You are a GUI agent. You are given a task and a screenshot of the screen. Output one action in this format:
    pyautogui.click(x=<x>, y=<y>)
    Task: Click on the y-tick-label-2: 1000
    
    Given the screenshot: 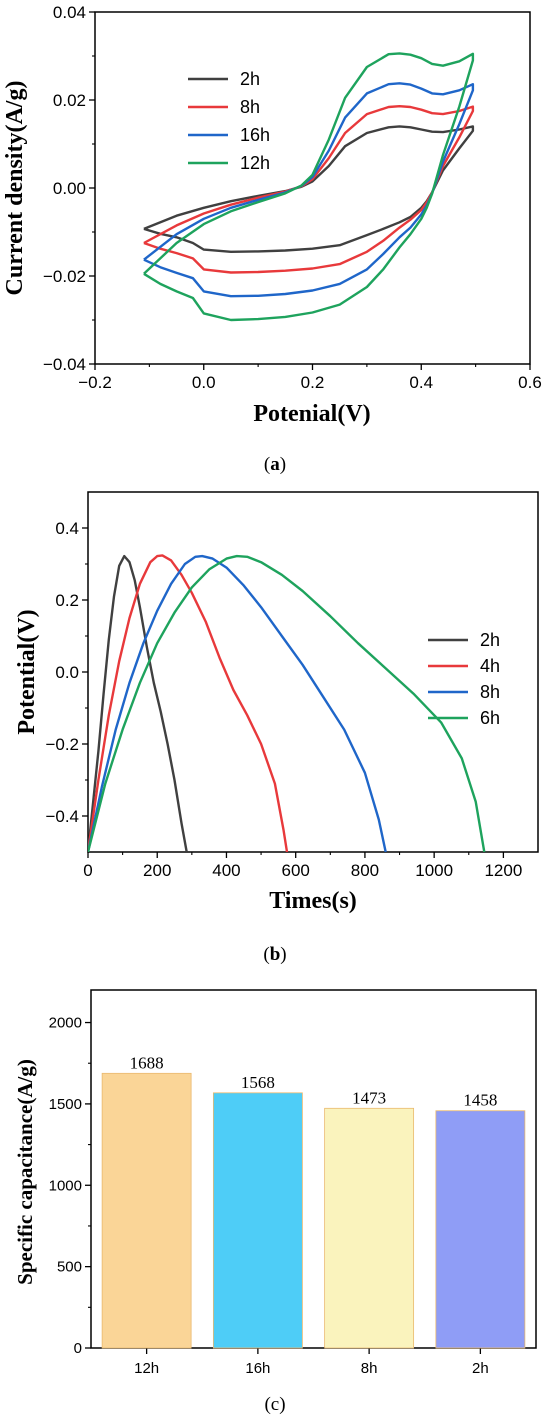 What is the action you would take?
    pyautogui.click(x=65, y=1185)
    